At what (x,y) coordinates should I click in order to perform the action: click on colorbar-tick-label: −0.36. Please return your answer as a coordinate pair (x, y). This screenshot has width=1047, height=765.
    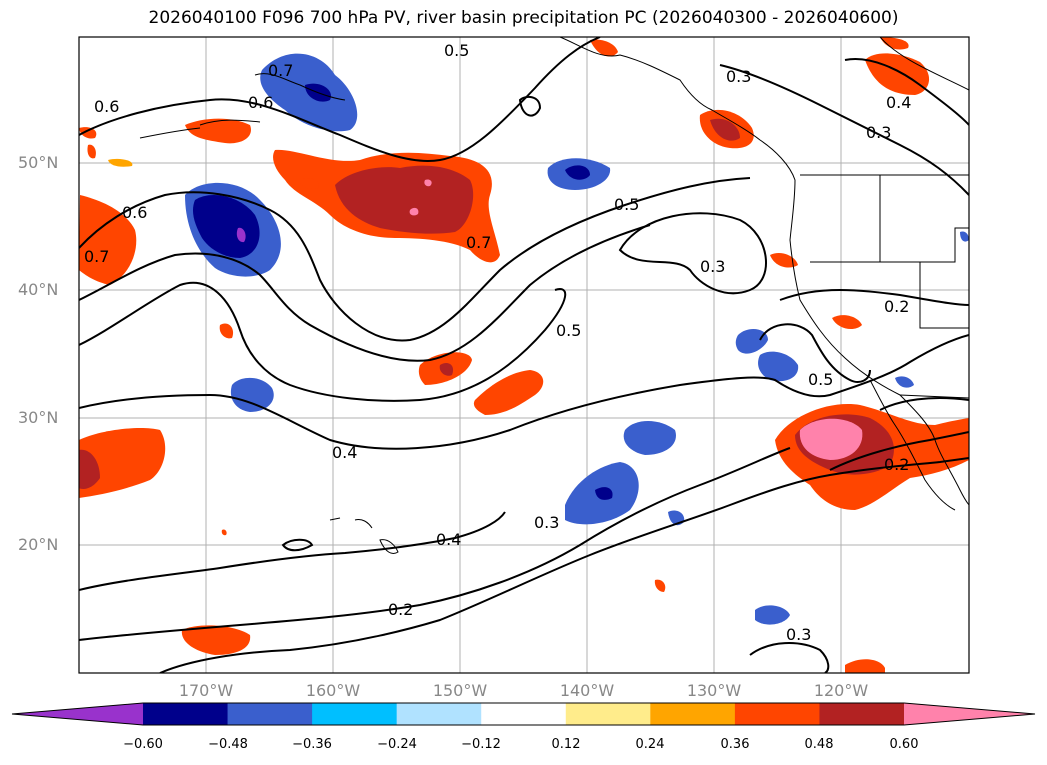
    Looking at the image, I should click on (312, 744).